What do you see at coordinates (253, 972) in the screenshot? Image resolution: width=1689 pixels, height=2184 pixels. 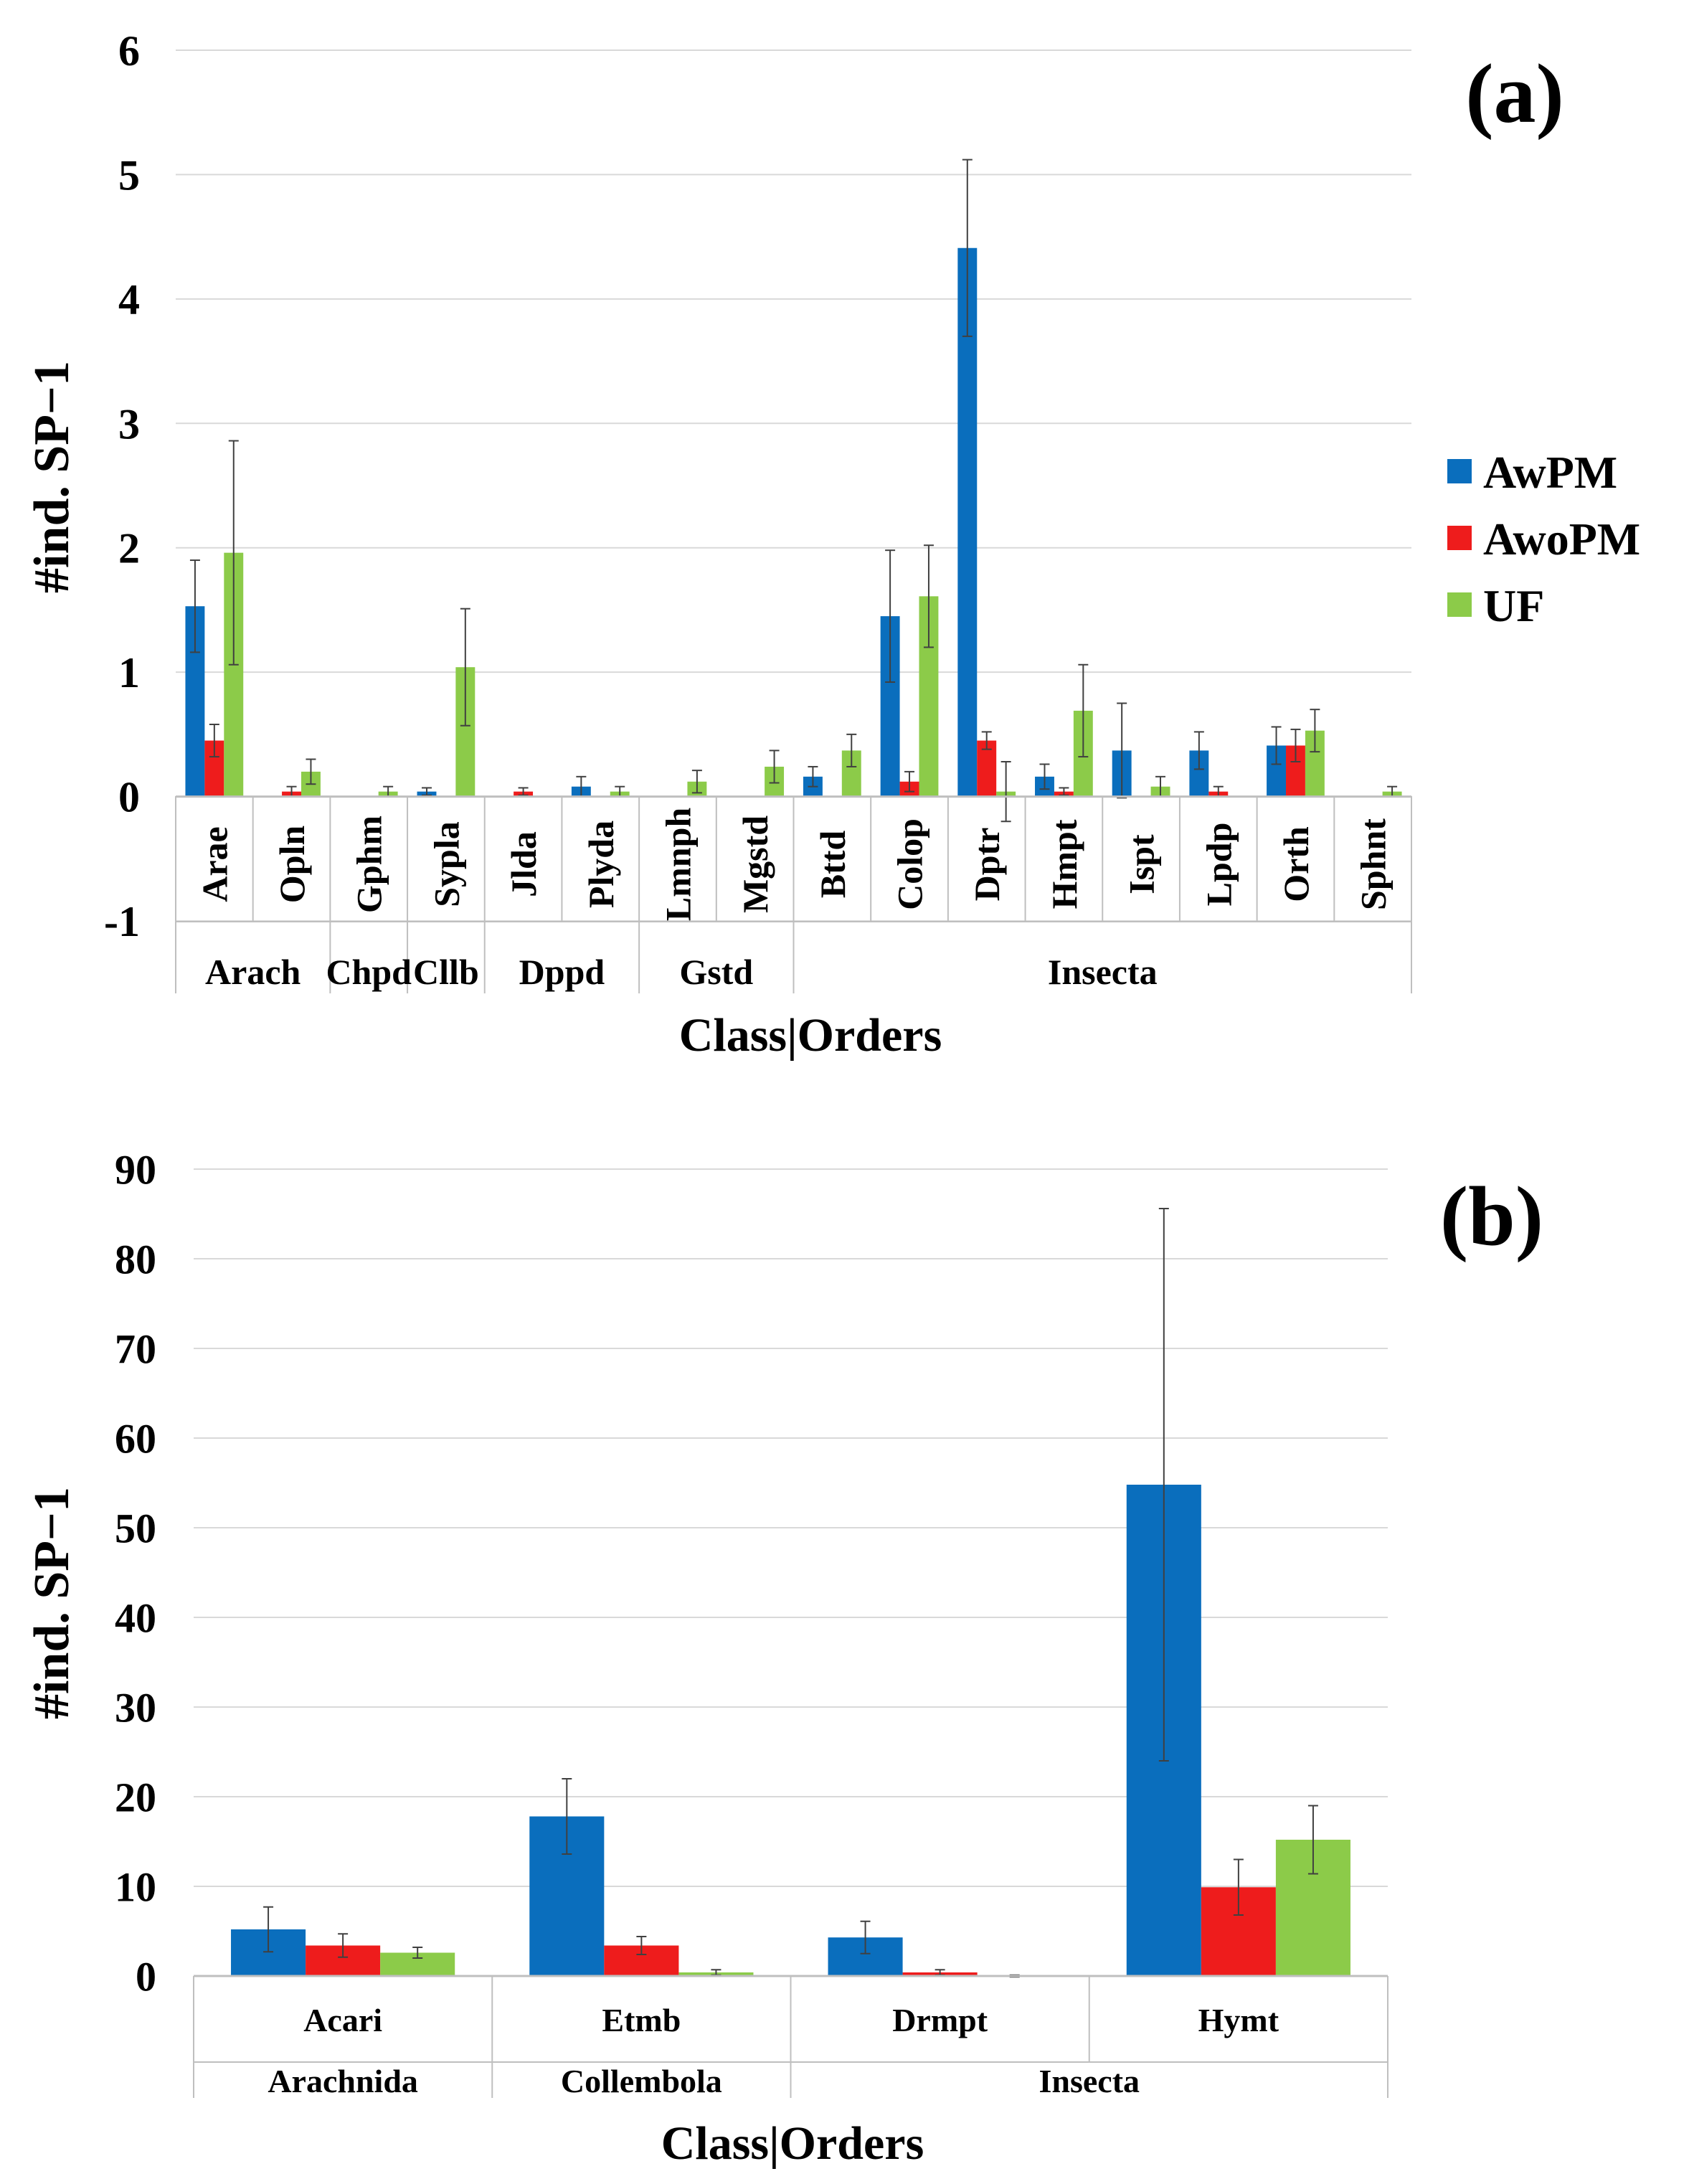 I see `panel-a-group-label: Arach` at bounding box center [253, 972].